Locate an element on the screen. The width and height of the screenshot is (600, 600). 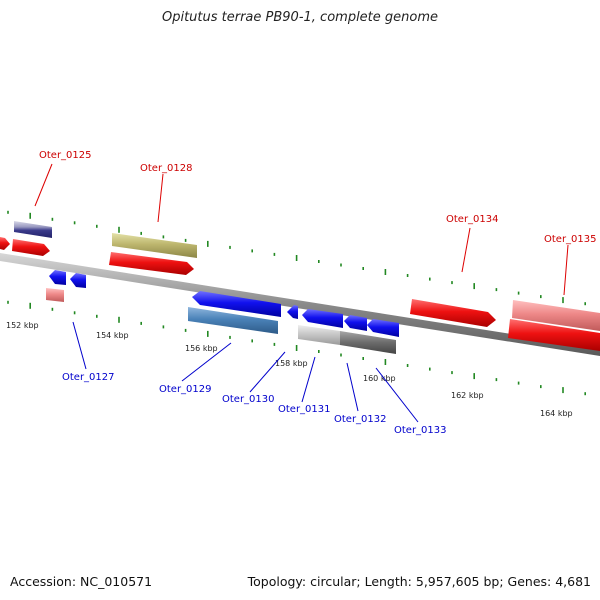
gene-blue-small is located at coordinates (292, 312).